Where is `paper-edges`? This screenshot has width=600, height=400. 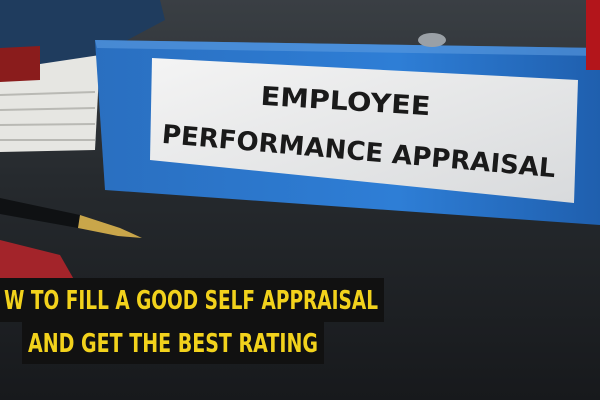
paper-edges is located at coordinates (48, 116).